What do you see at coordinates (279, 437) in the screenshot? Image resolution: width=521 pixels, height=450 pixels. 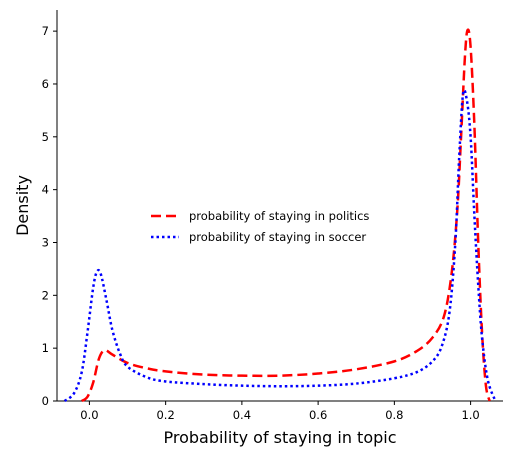 I see `x-axis-title: Probability of staying in topic` at bounding box center [279, 437].